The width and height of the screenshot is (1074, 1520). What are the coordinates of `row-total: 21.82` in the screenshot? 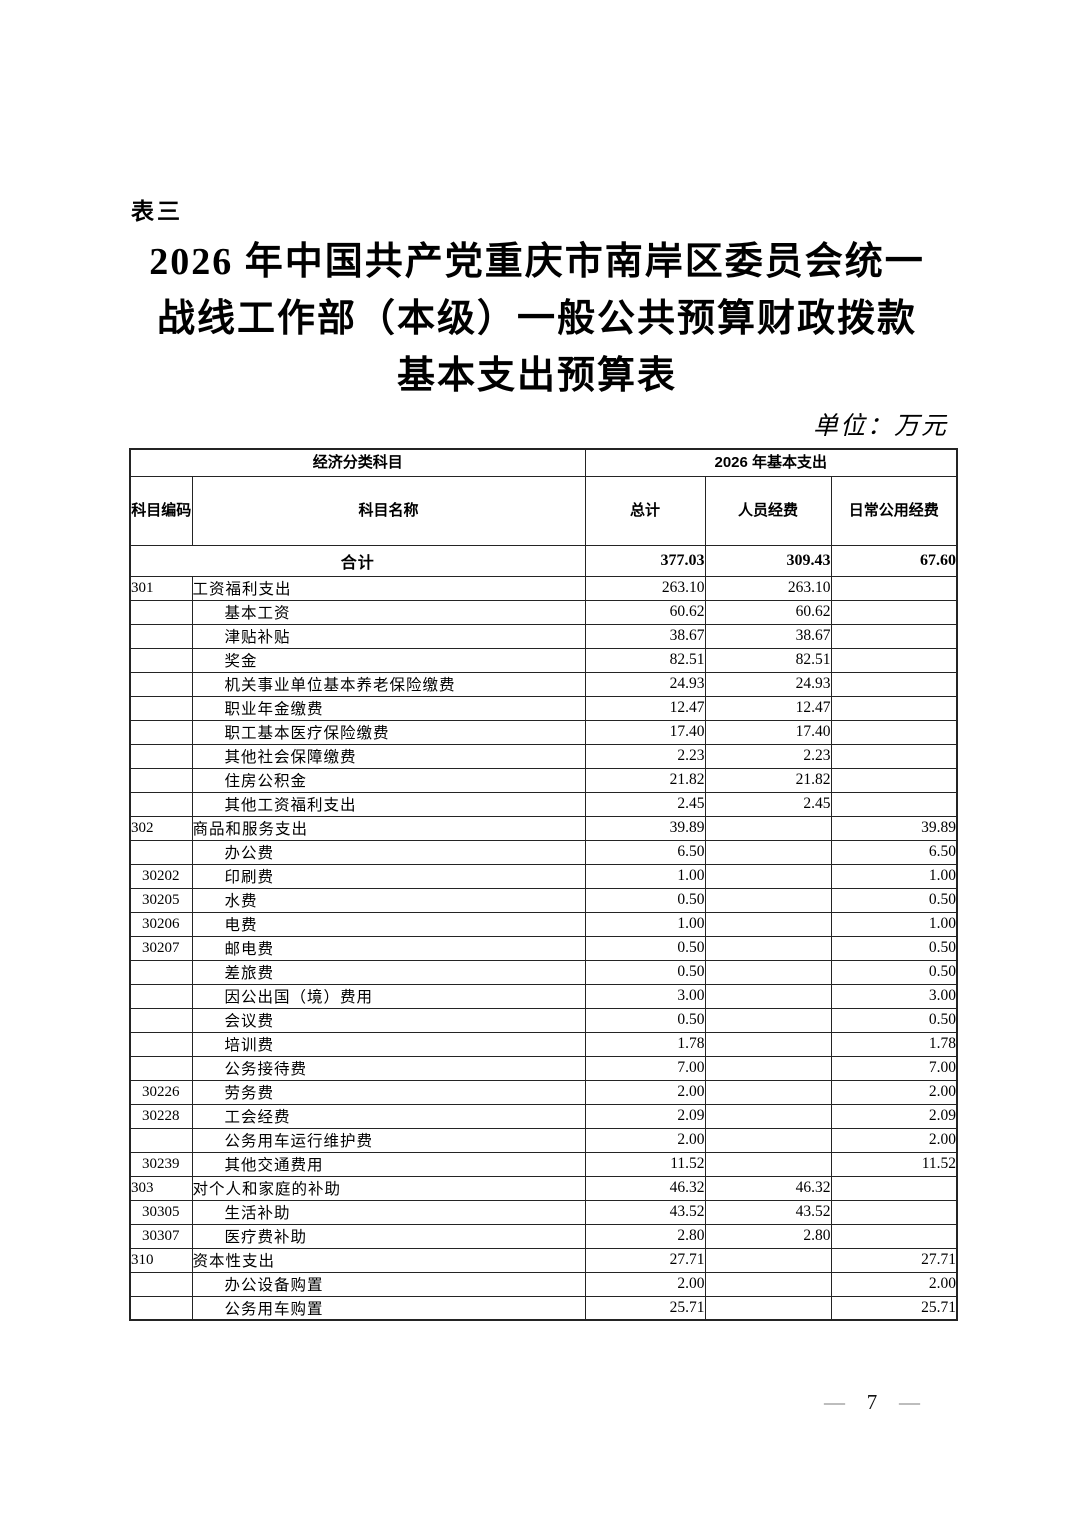 It's located at (645, 780).